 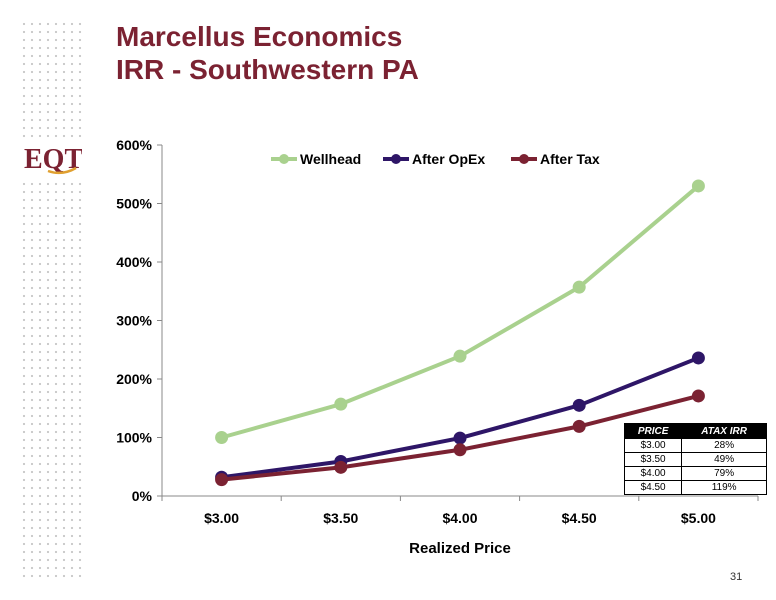 I want to click on table-row: $4.50 119%, so click(x=695, y=487).